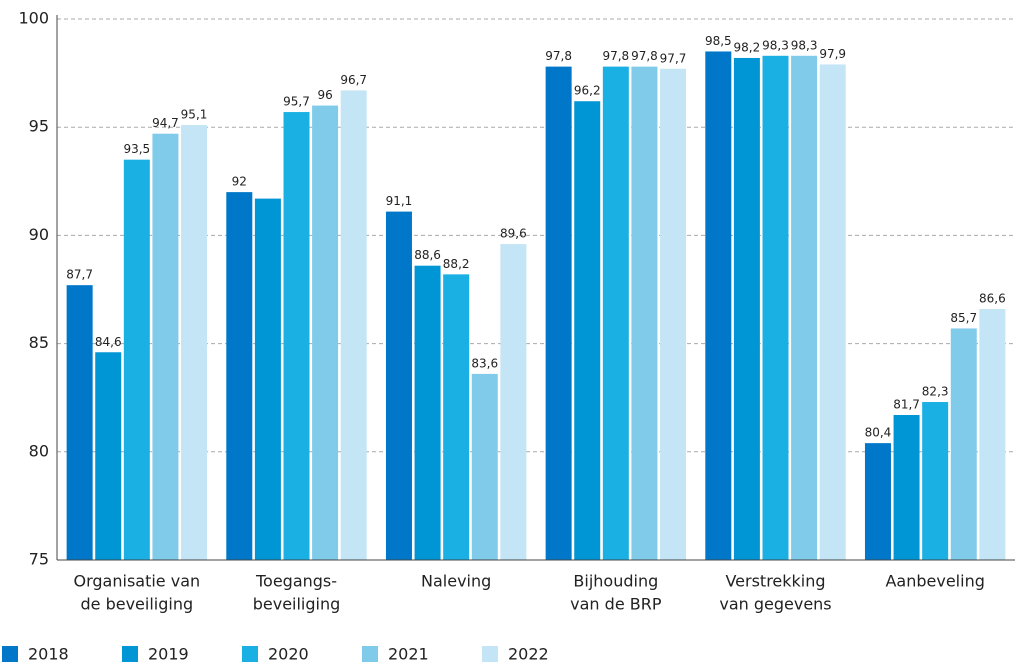 The width and height of the screenshot is (1017, 666). Describe the element at coordinates (39, 559) in the screenshot. I see `y-tick-label: 75` at that location.